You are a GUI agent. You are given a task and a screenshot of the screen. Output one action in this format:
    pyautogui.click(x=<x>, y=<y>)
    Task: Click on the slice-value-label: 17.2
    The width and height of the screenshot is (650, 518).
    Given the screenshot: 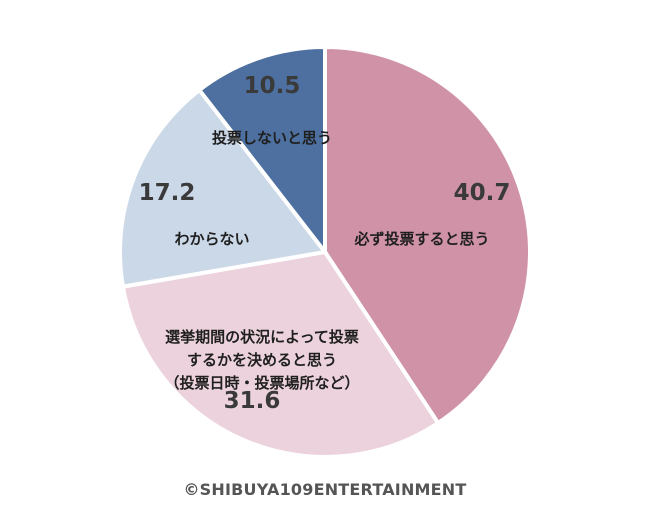 What is the action you would take?
    pyautogui.click(x=167, y=193)
    